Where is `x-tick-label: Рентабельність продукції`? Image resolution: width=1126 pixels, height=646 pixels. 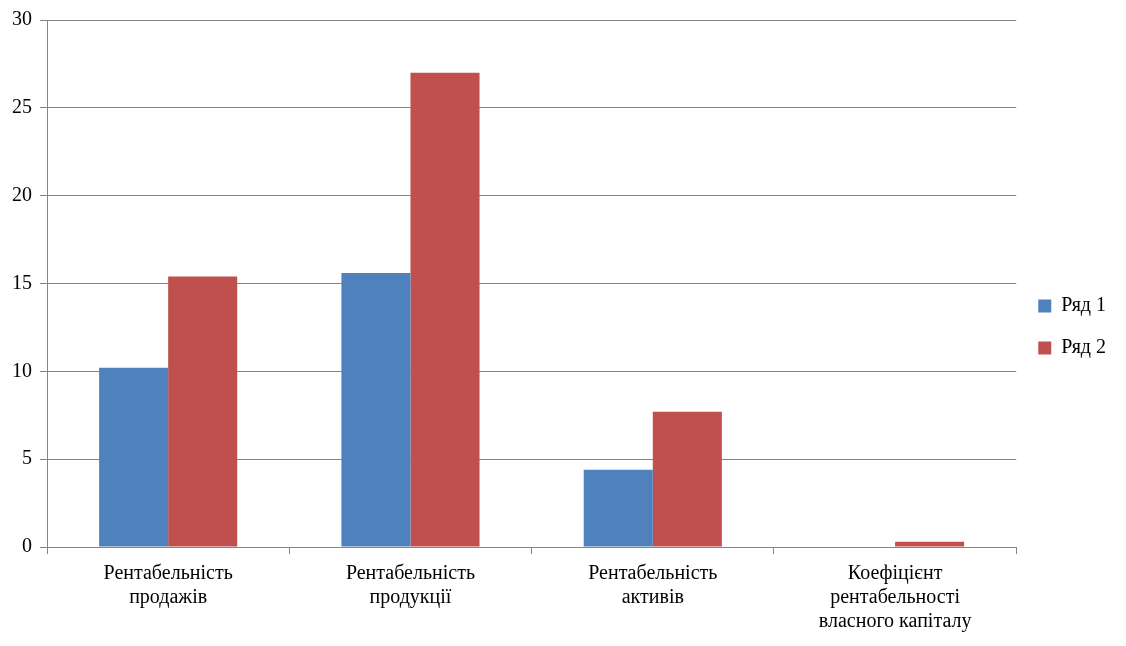
x-tick-label: Рентабельність продукції is located at coordinates (410, 585).